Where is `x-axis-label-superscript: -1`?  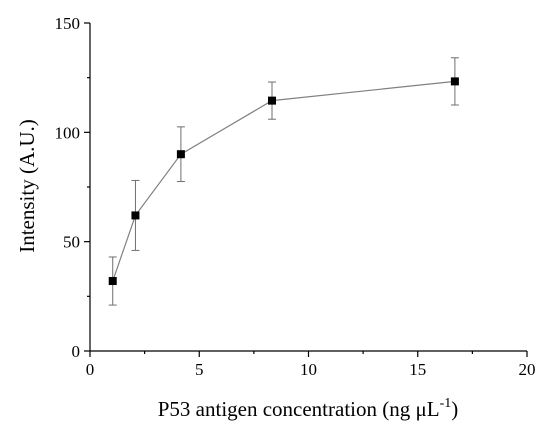
x-axis-label-superscript: -1 is located at coordinates (446, 403).